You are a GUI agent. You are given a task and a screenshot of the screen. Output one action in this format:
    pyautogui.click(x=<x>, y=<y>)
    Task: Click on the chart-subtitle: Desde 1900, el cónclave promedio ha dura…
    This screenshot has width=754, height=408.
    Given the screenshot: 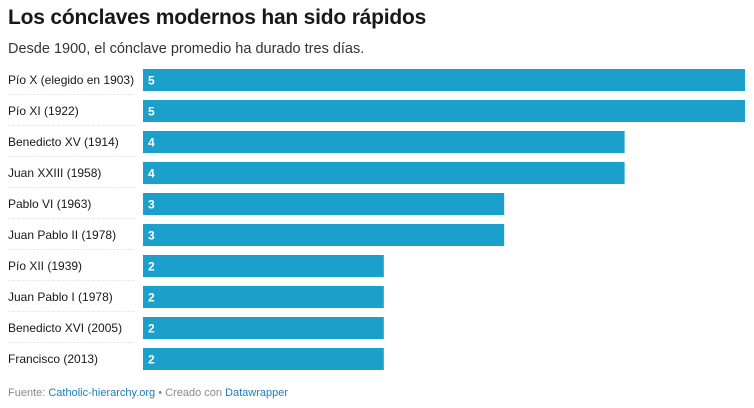 What is the action you would take?
    pyautogui.click(x=186, y=49)
    